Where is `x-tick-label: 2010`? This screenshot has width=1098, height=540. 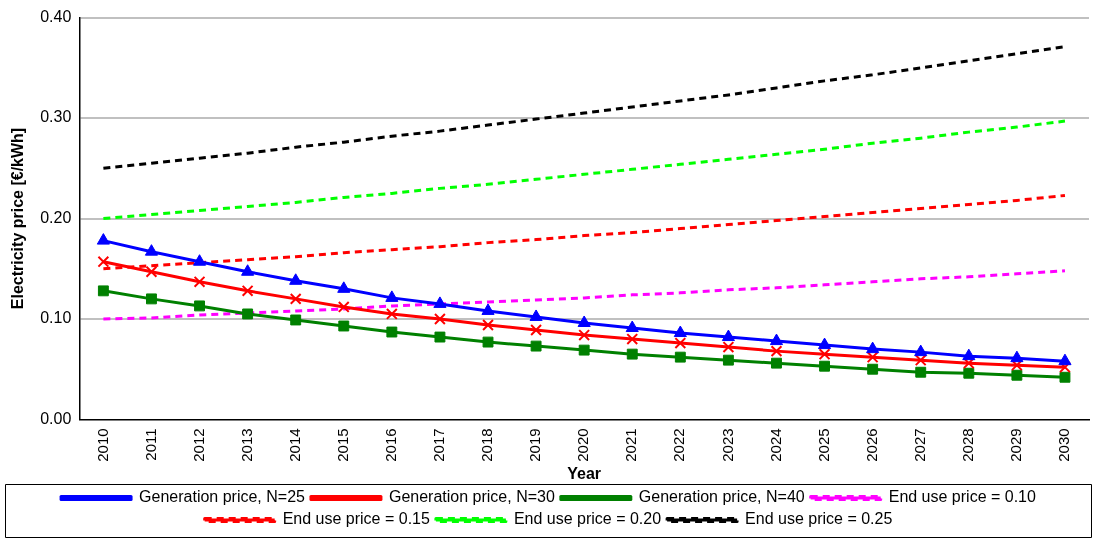
x-tick-label: 2010 is located at coordinates (102, 445).